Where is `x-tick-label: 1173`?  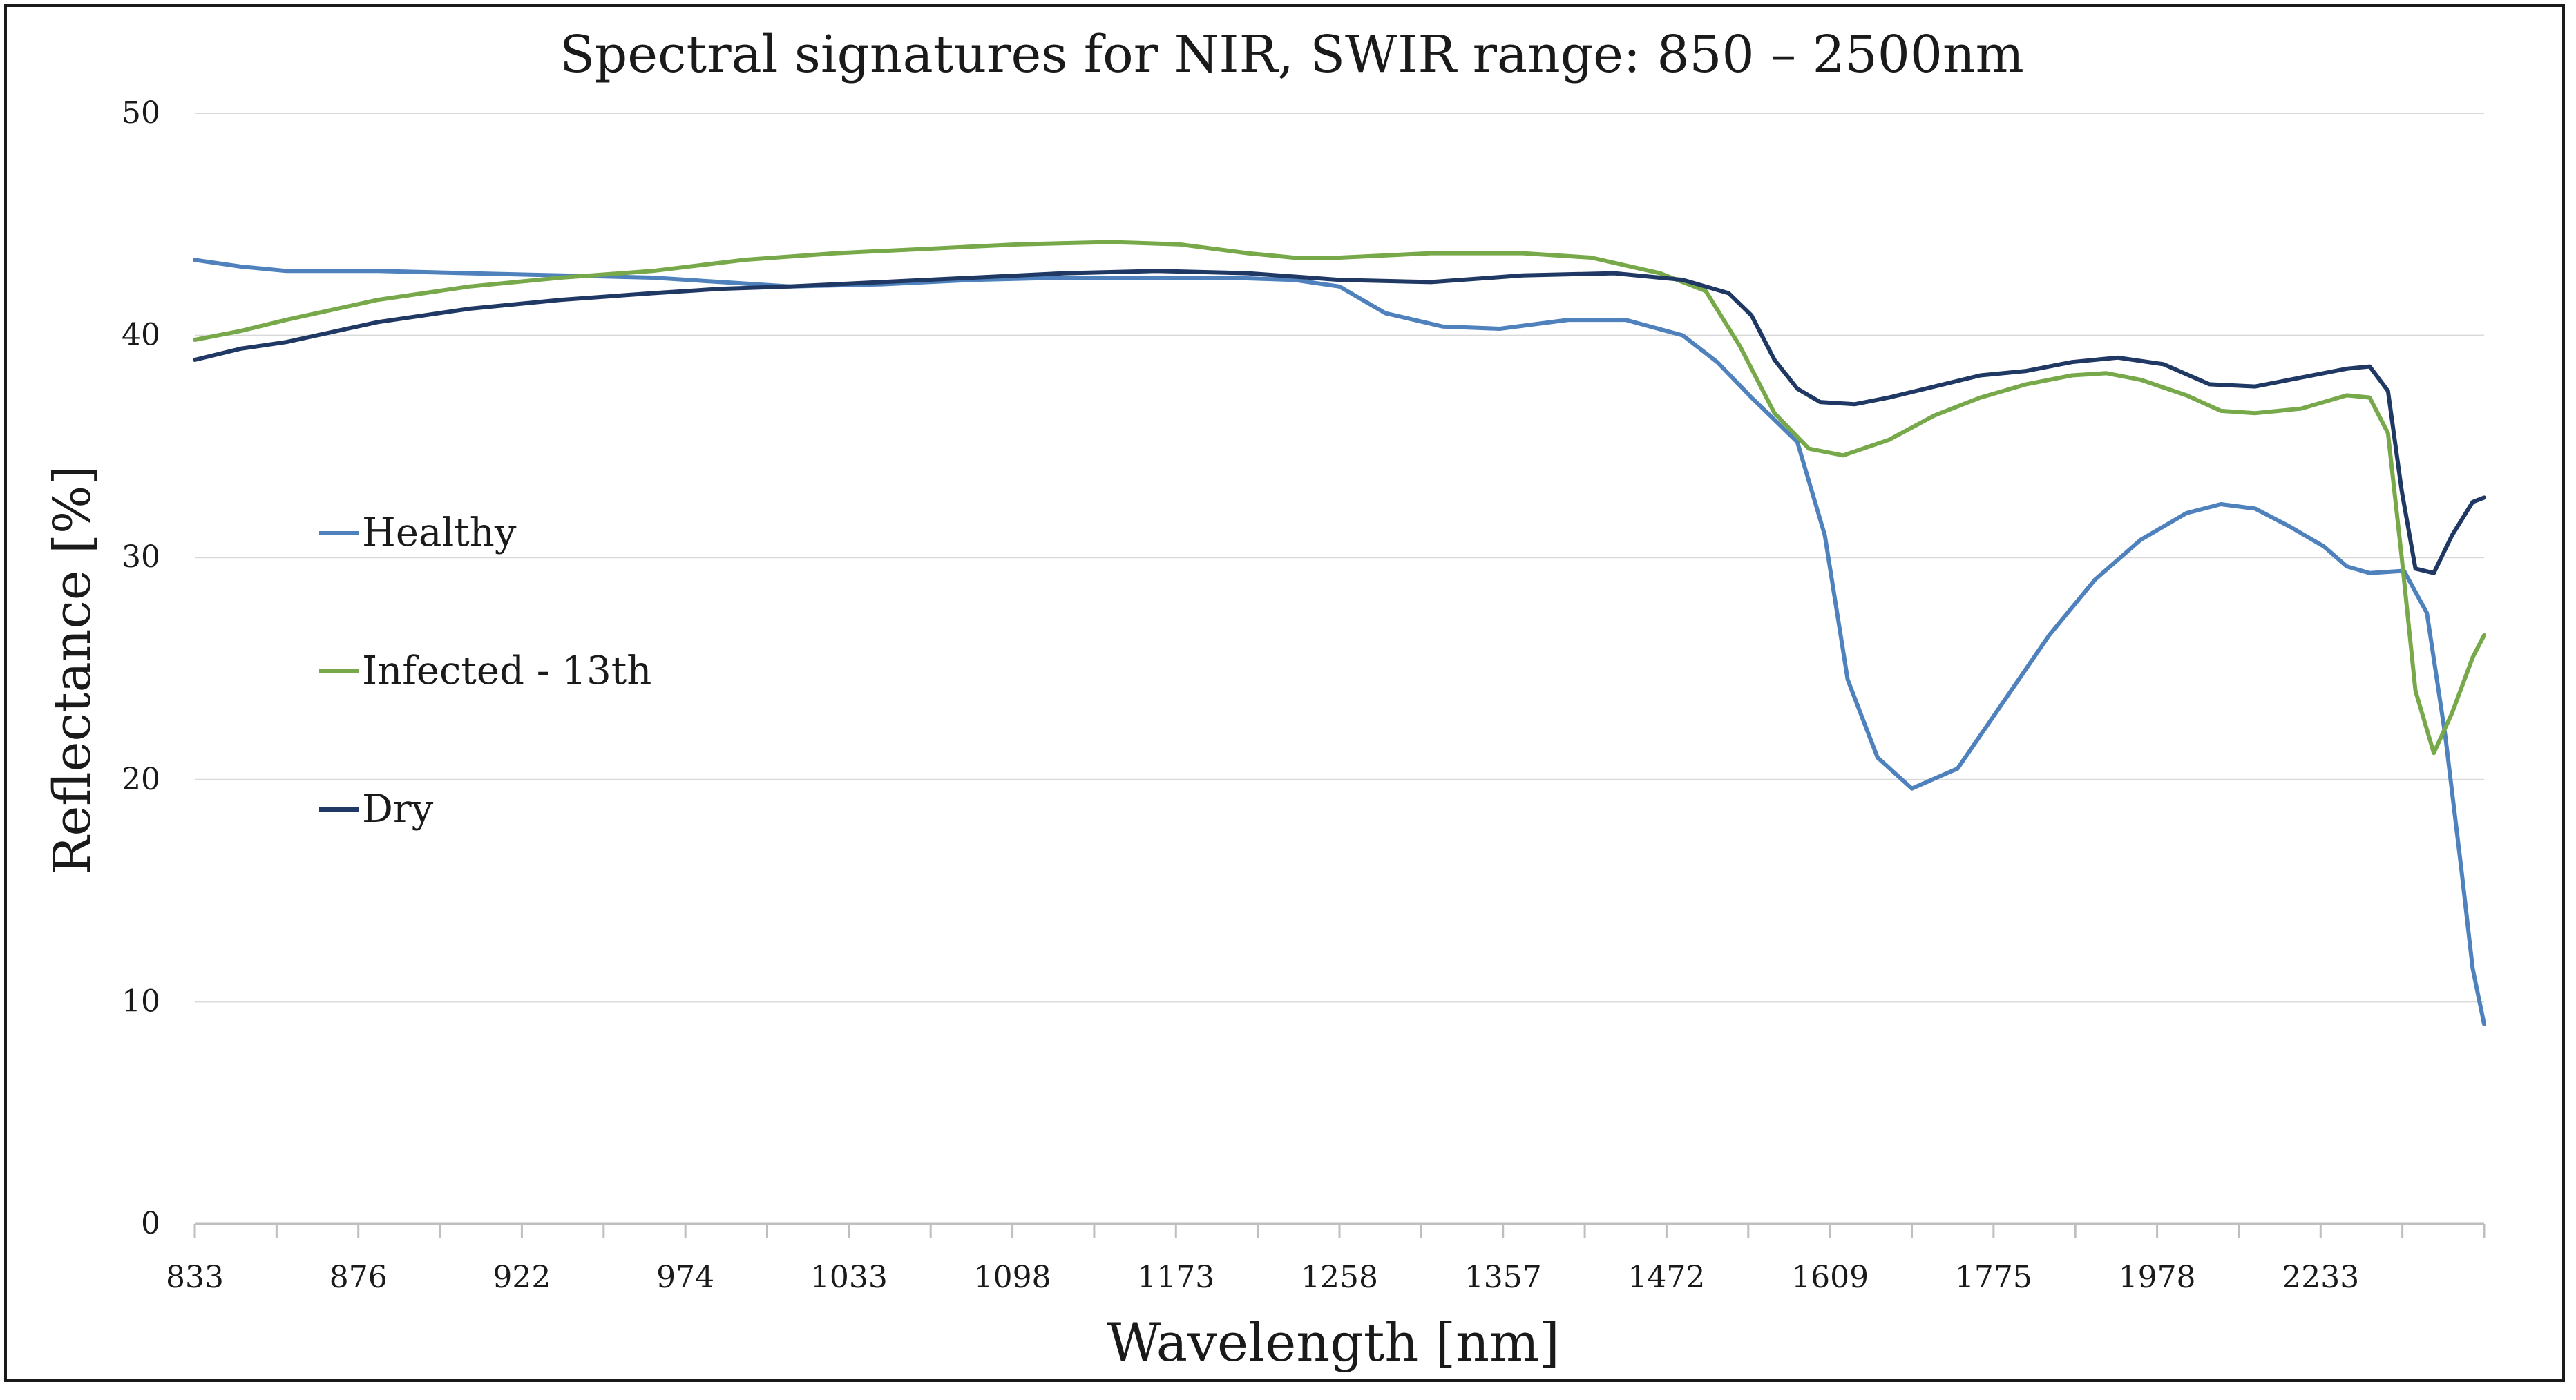 x-tick-label: 1173 is located at coordinates (1175, 1278).